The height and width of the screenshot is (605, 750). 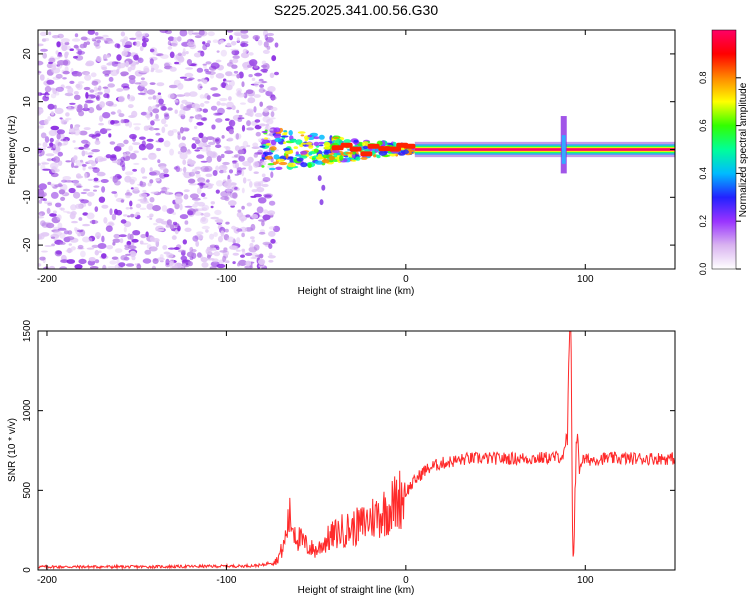 What do you see at coordinates (226, 580) in the screenshot?
I see `x-tick-label: -100` at bounding box center [226, 580].